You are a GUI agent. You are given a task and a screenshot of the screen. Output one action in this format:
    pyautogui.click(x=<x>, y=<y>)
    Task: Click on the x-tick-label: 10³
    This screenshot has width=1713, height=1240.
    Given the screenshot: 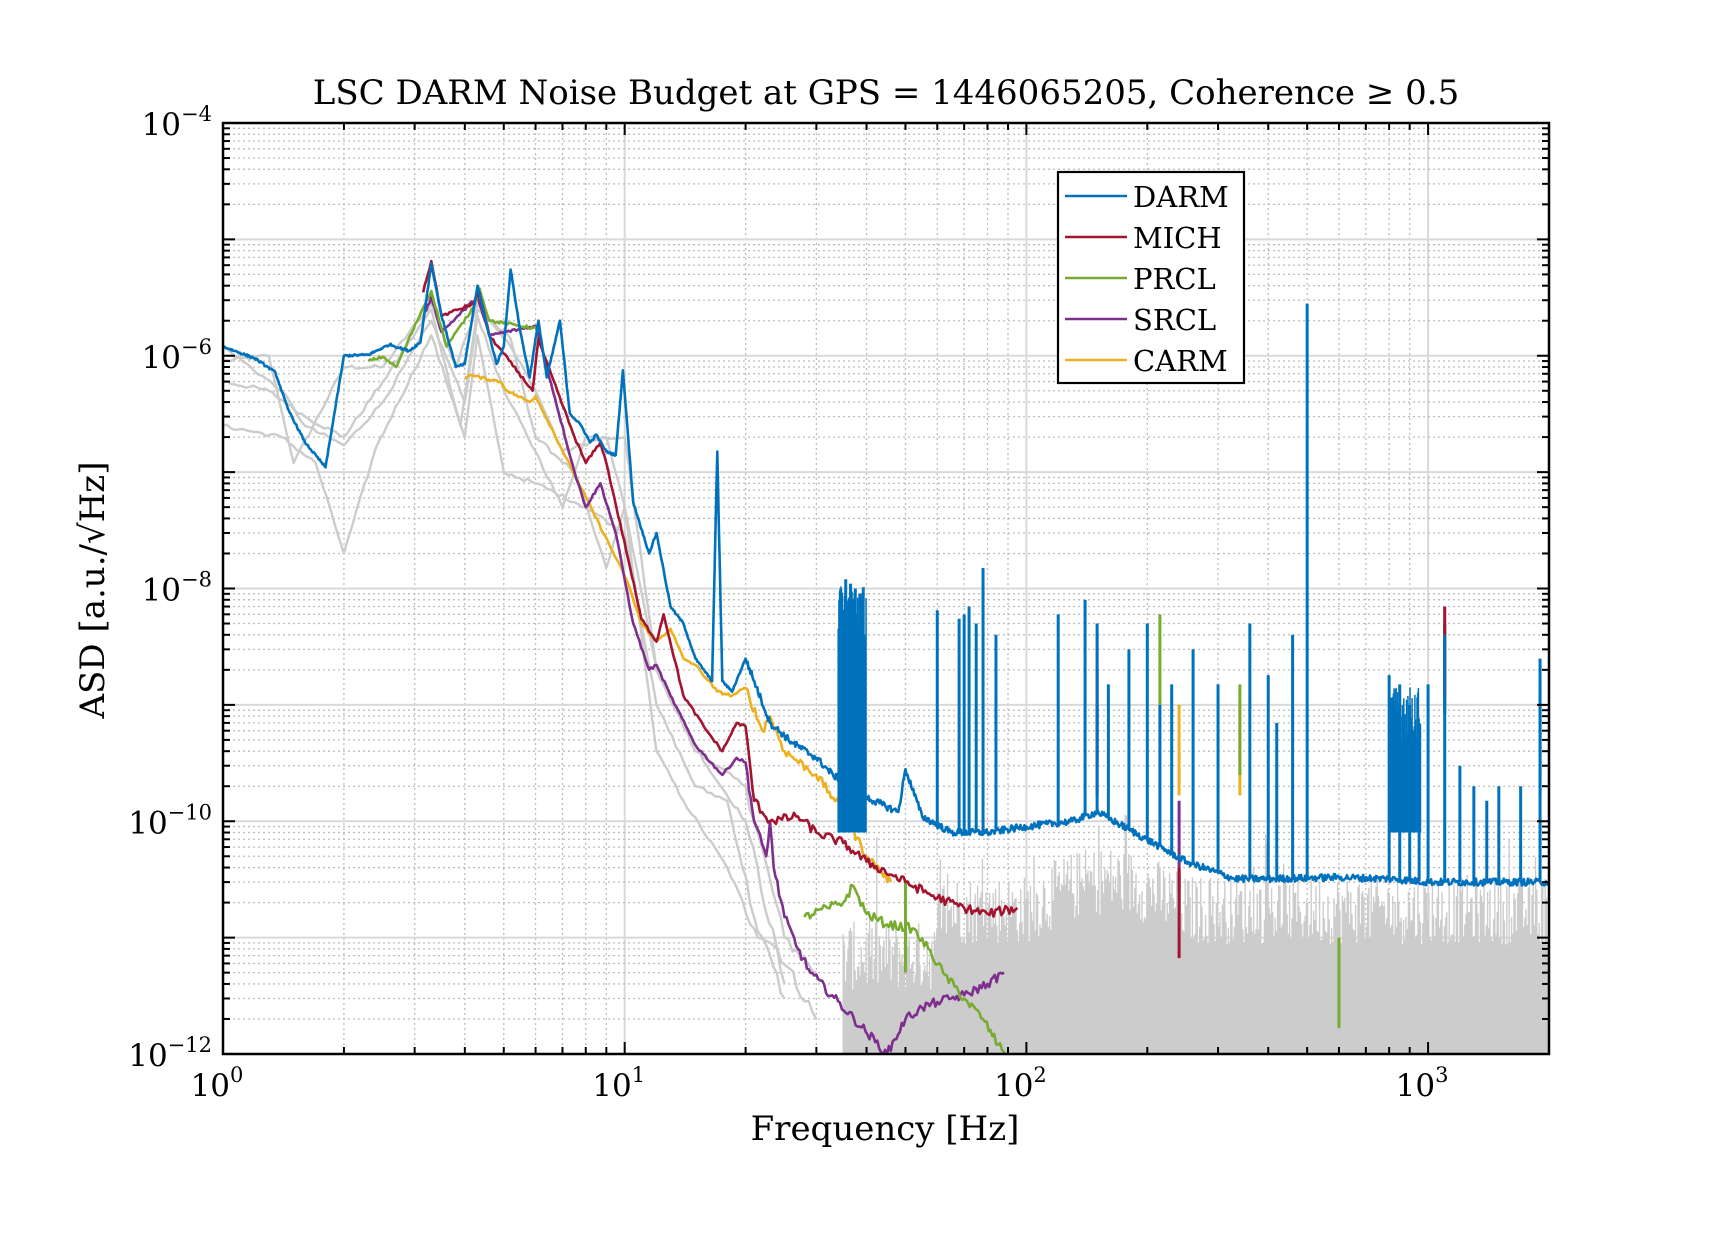 What is the action you would take?
    pyautogui.click(x=1422, y=1083)
    